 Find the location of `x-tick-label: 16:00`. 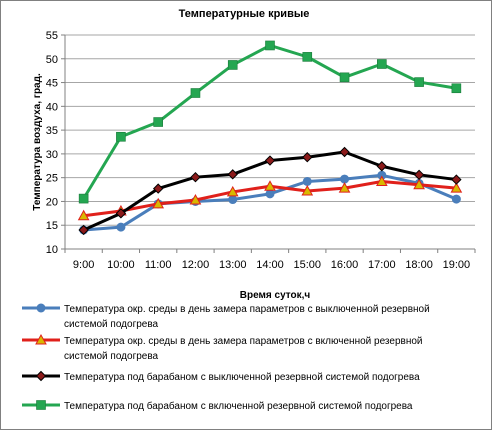

x-tick-label: 16:00 is located at coordinates (345, 265).